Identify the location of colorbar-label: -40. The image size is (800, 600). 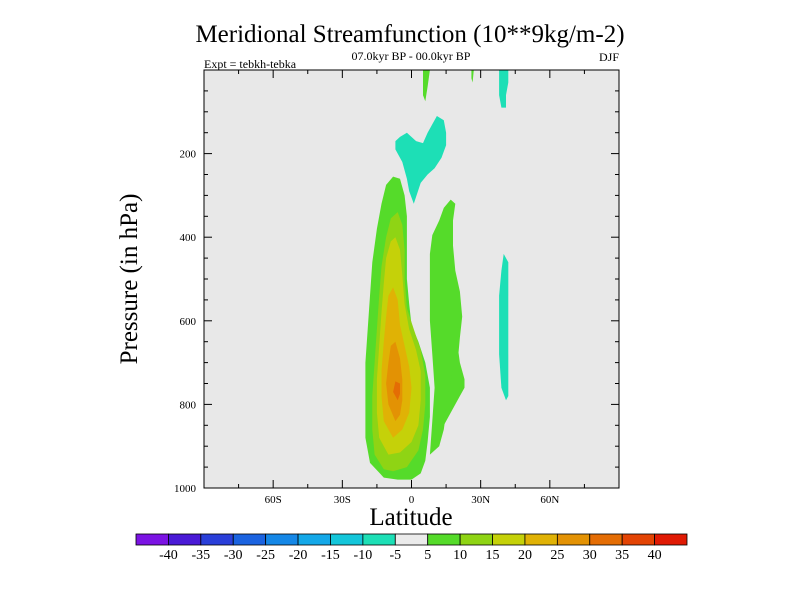
(168, 555).